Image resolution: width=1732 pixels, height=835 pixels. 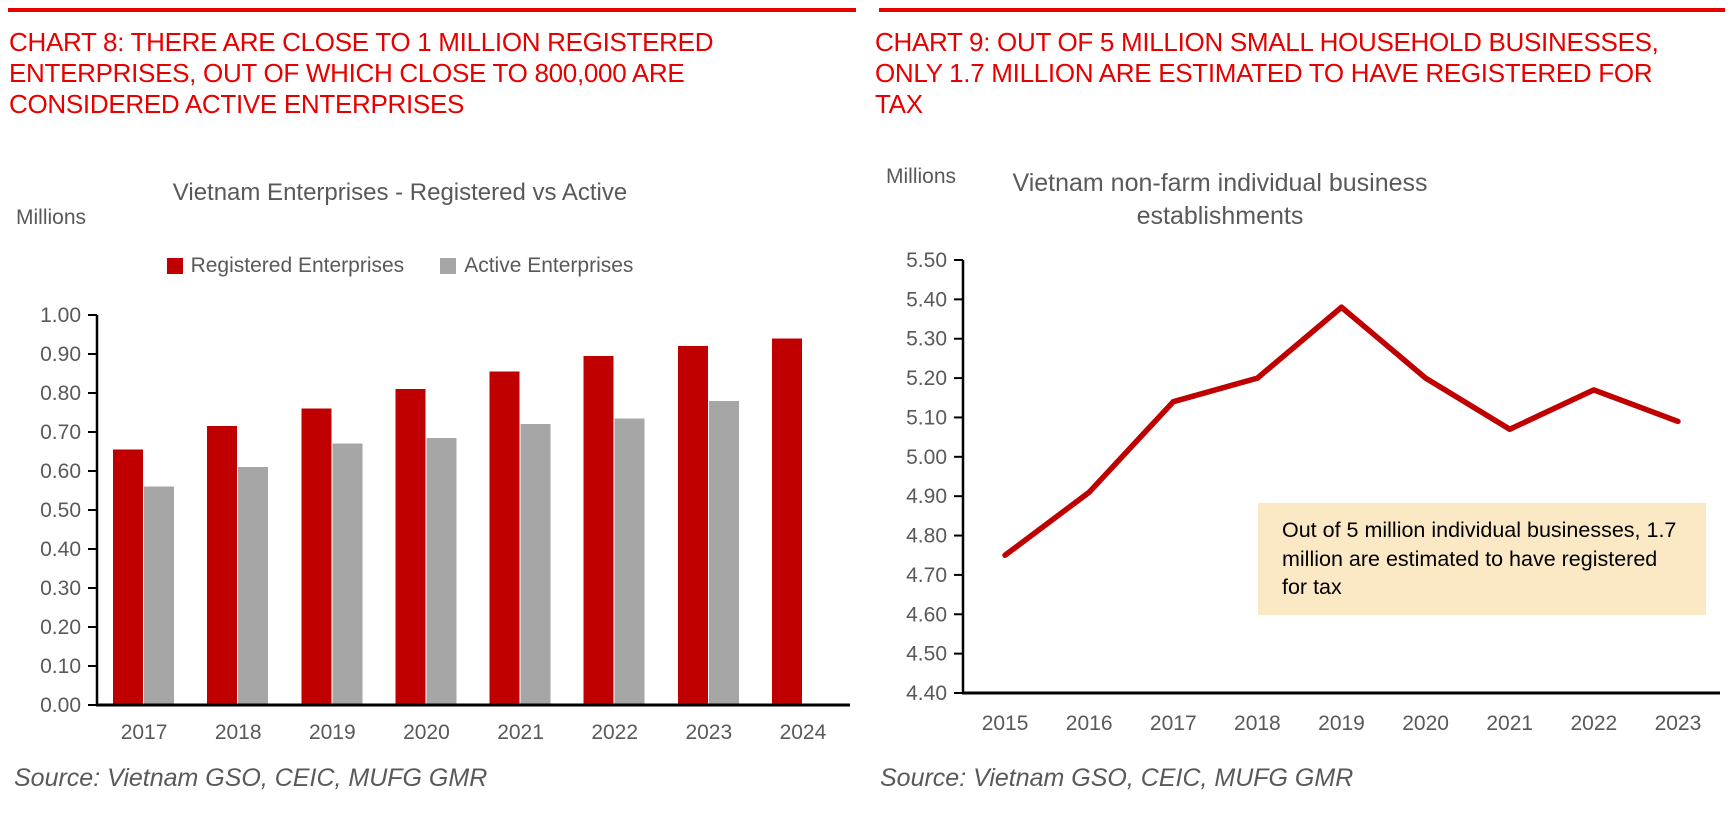 What do you see at coordinates (926, 614) in the screenshot?
I see `y-tick-label: 4.60` at bounding box center [926, 614].